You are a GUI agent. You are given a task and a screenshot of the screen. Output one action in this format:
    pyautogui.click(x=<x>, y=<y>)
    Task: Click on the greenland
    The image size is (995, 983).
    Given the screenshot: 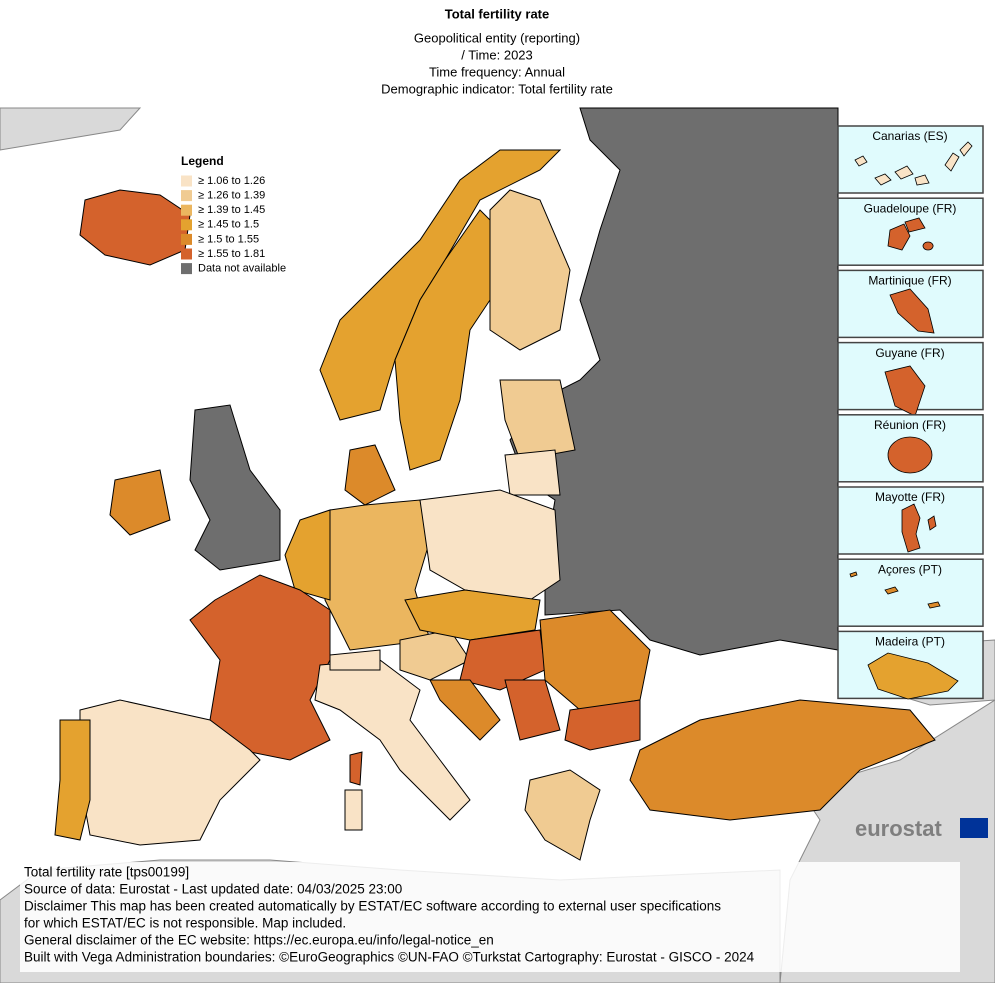 What is the action you would take?
    pyautogui.click(x=71, y=129)
    